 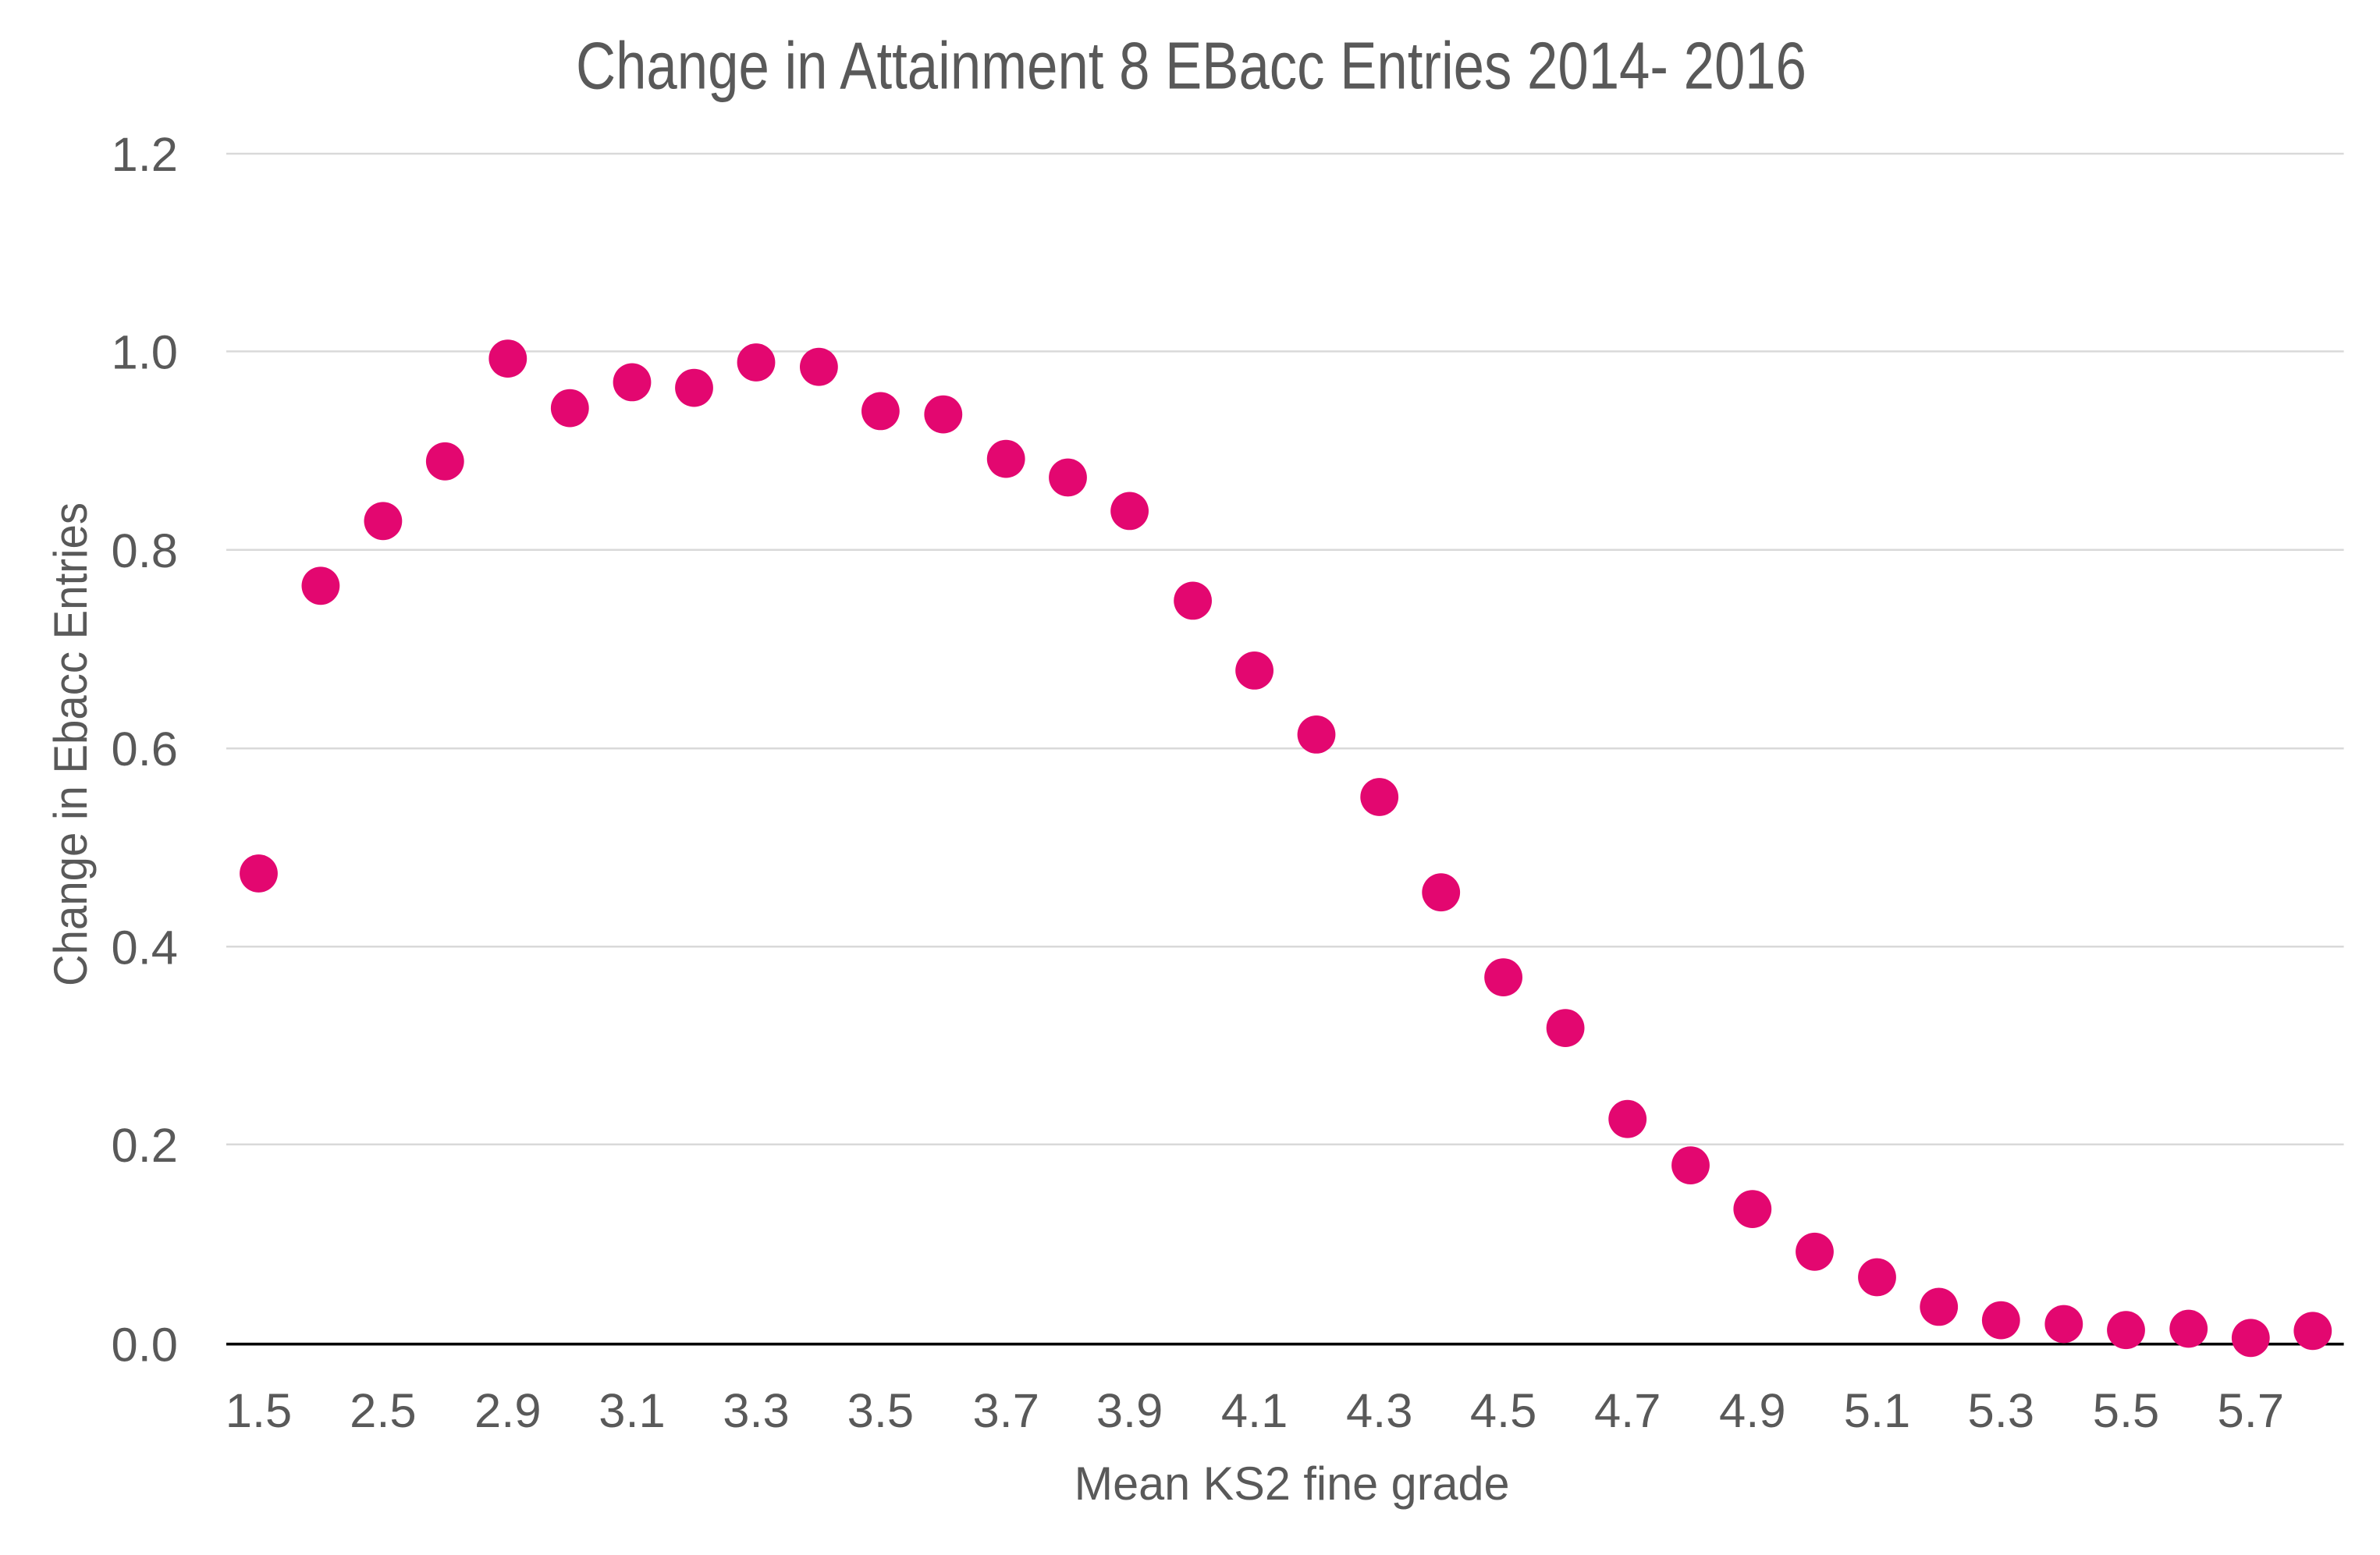 I want to click on svg-text: 0.6, so click(x=145, y=749).